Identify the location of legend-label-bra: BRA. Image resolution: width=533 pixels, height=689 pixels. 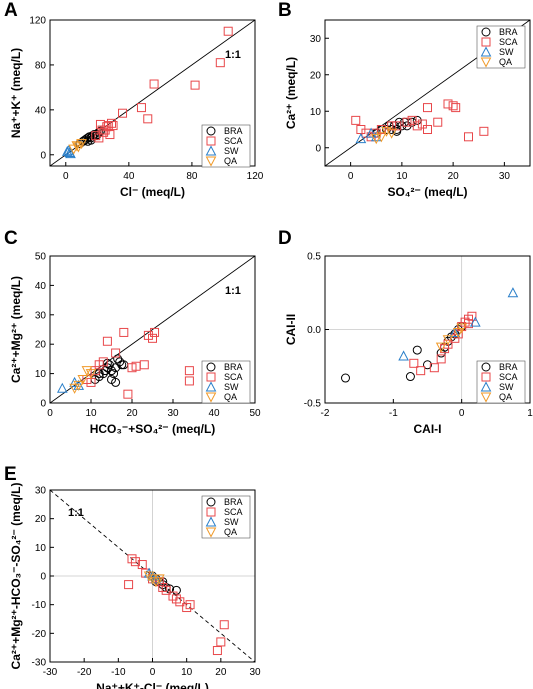
(508, 32).